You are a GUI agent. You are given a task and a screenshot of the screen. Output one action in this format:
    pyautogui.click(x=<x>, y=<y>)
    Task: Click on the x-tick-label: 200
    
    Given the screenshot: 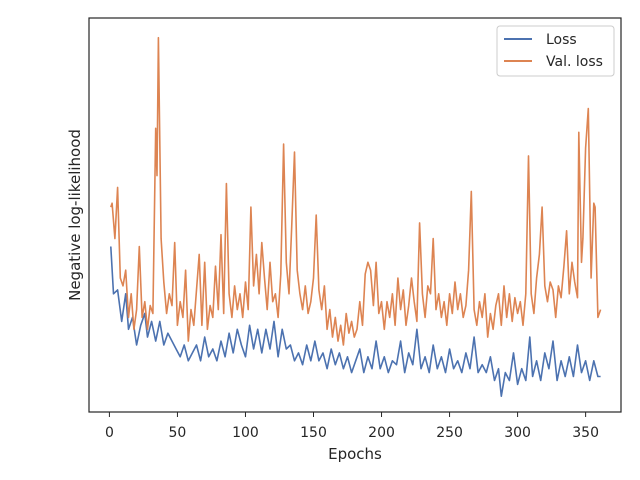 What is the action you would take?
    pyautogui.click(x=381, y=433)
    